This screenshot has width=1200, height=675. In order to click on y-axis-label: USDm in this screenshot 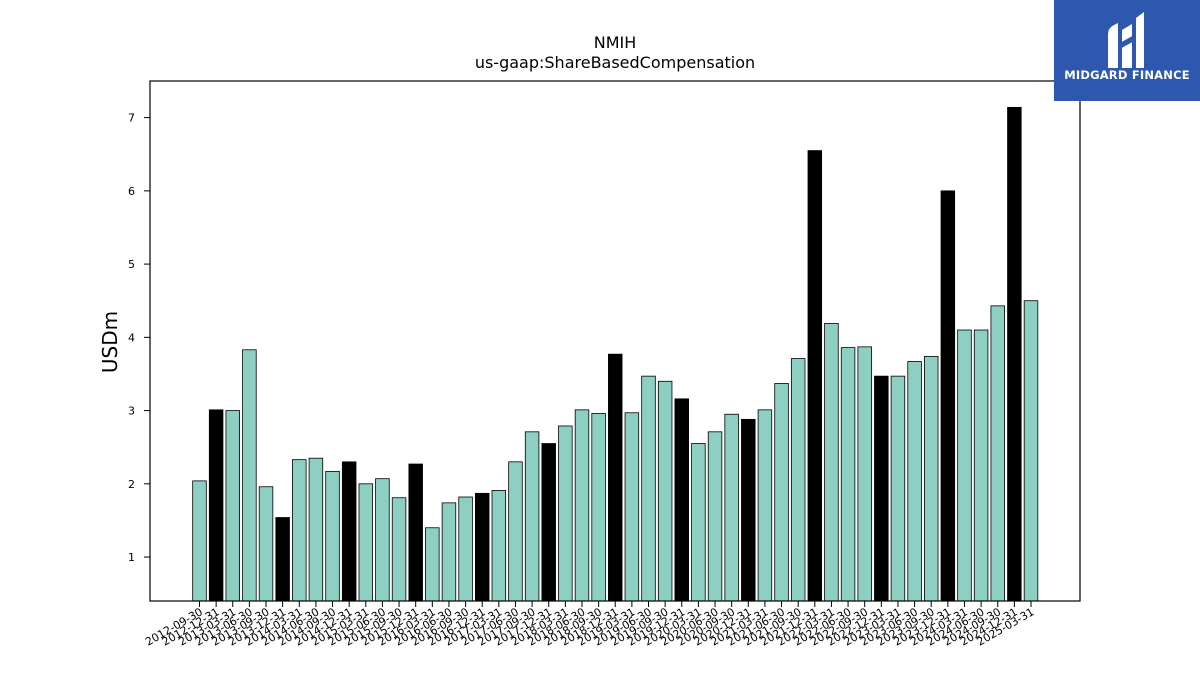, I will do `click(110, 342)`.